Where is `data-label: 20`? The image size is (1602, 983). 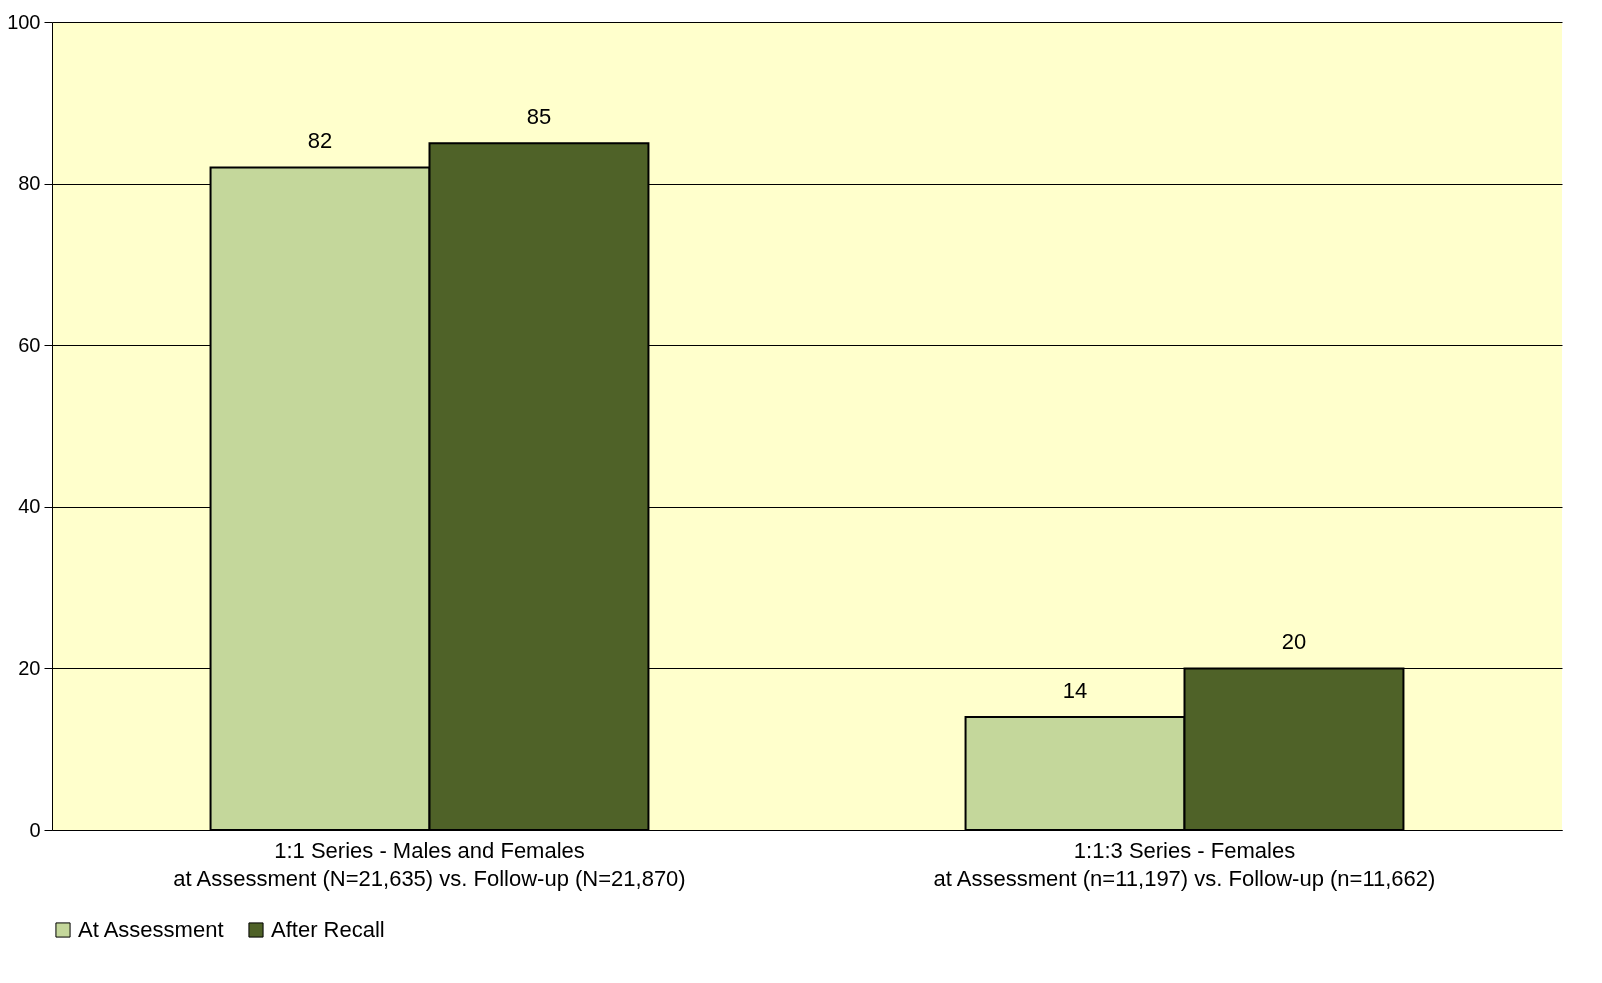
data-label: 20 is located at coordinates (1294, 642).